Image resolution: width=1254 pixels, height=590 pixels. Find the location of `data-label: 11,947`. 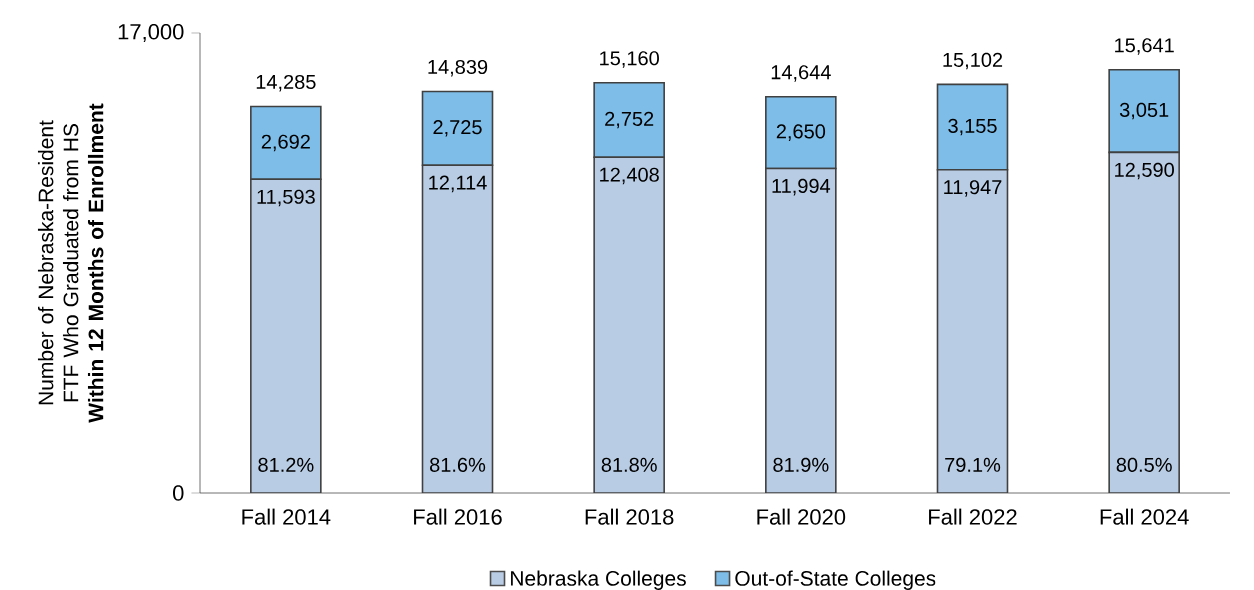

data-label: 11,947 is located at coordinates (973, 188).